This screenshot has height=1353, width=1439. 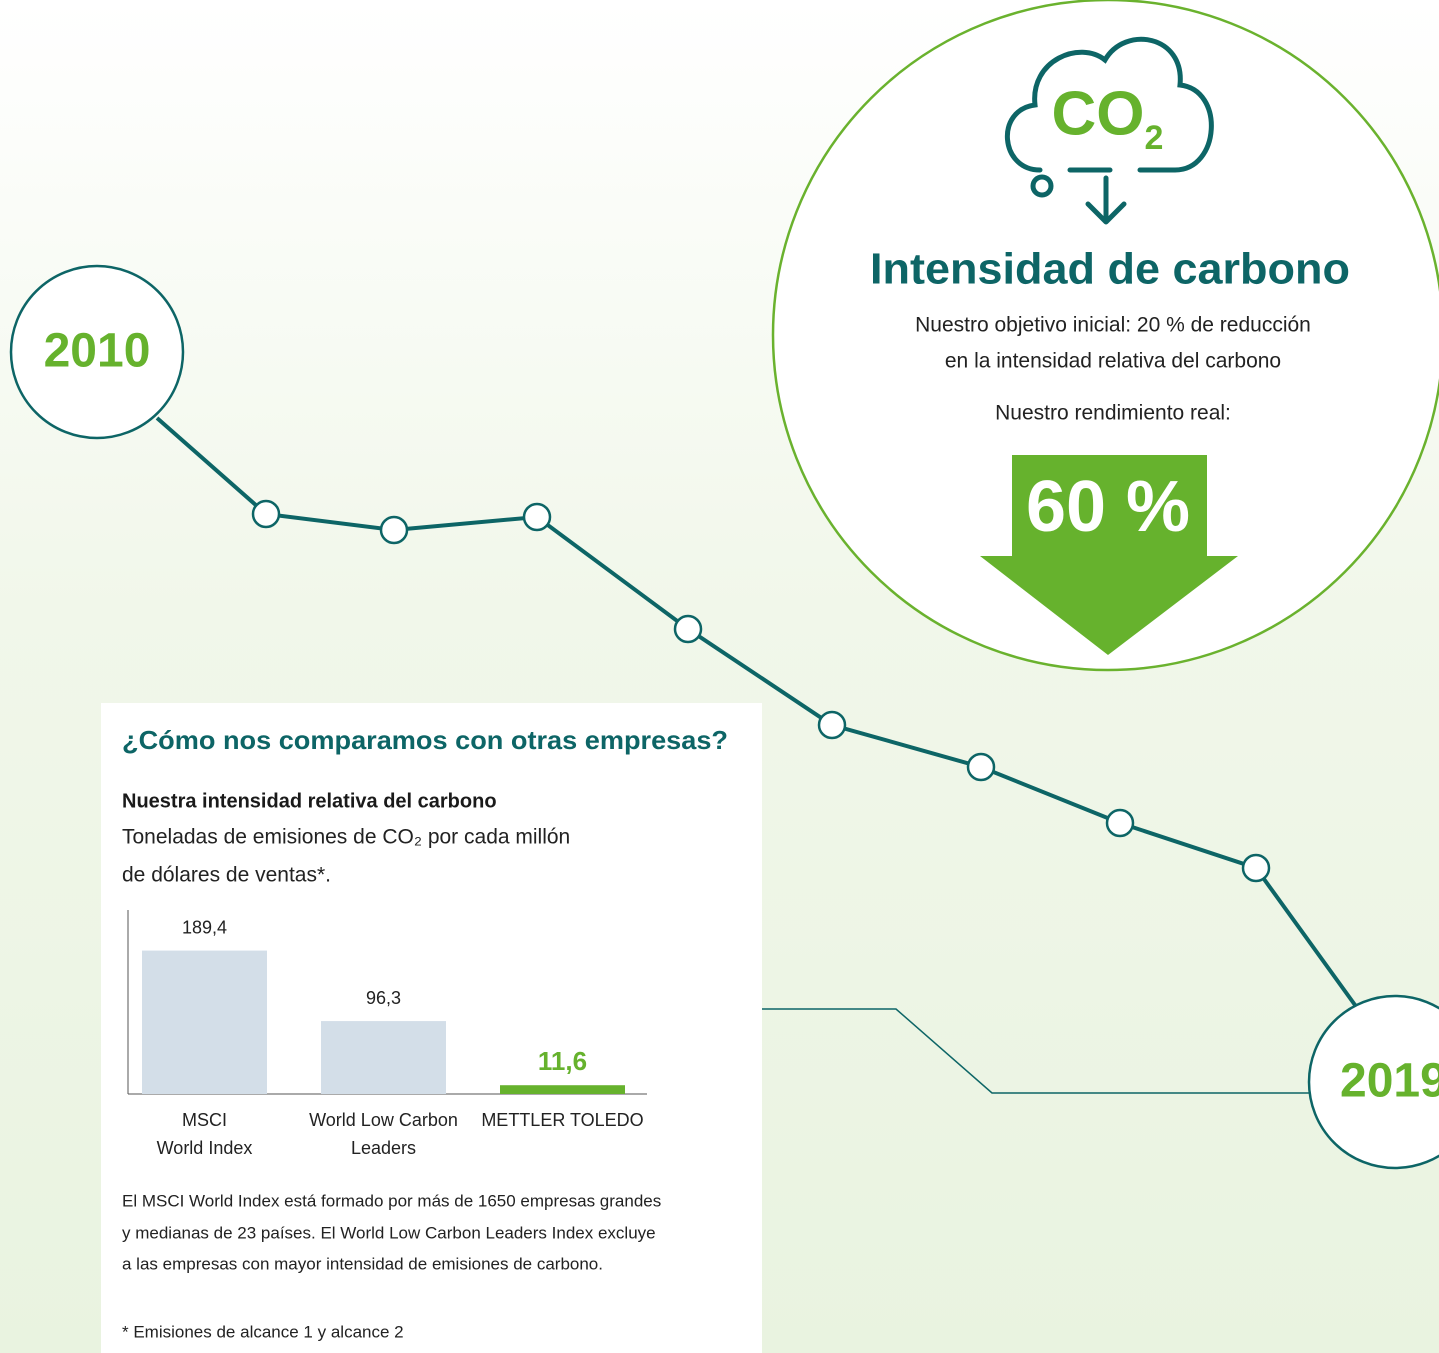 What do you see at coordinates (205, 1148) in the screenshot?
I see `category-label: World Index` at bounding box center [205, 1148].